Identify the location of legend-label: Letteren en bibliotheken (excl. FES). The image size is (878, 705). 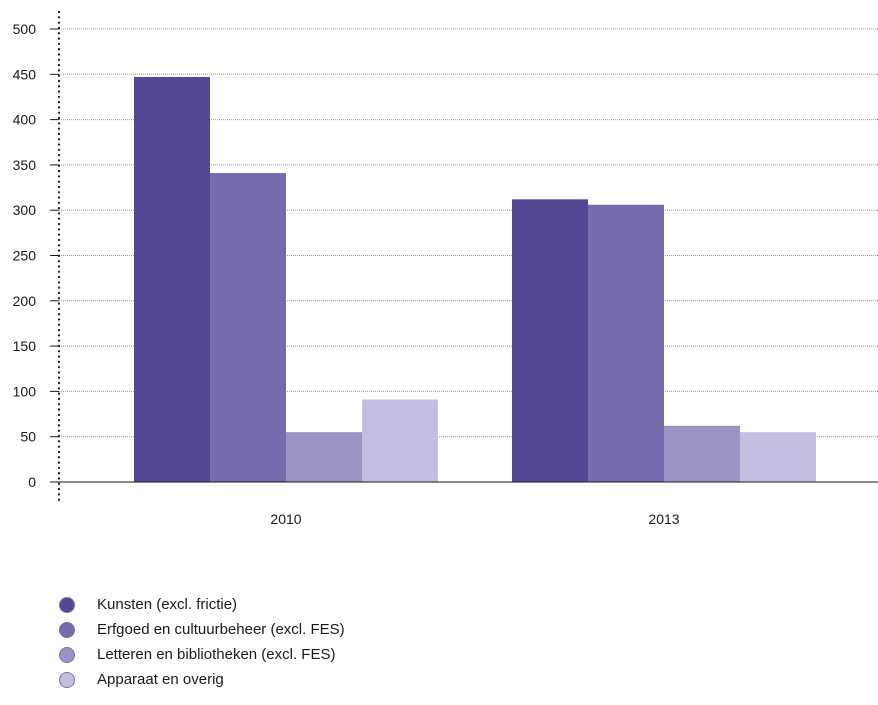
(216, 654).